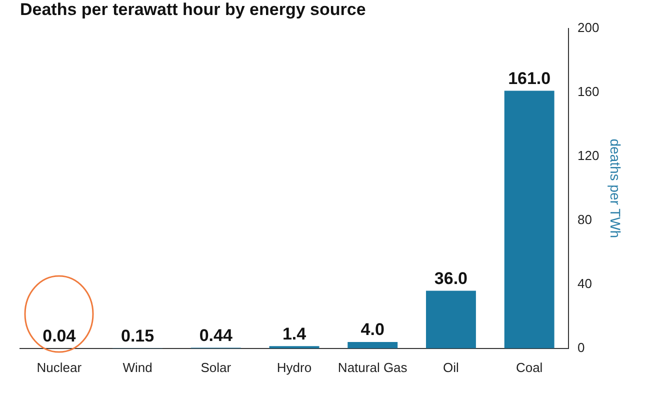  What do you see at coordinates (294, 367) in the screenshot?
I see `x-tick-label: Hydro` at bounding box center [294, 367].